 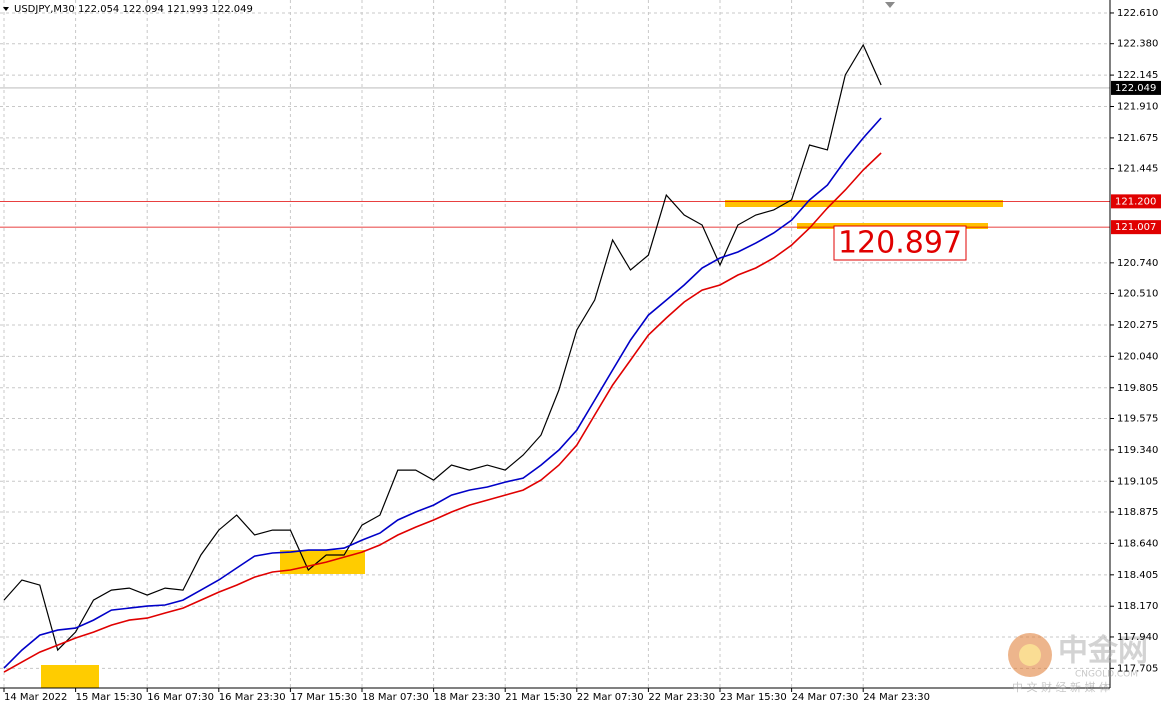 I want to click on annotation: 120.897, so click(x=900, y=243).